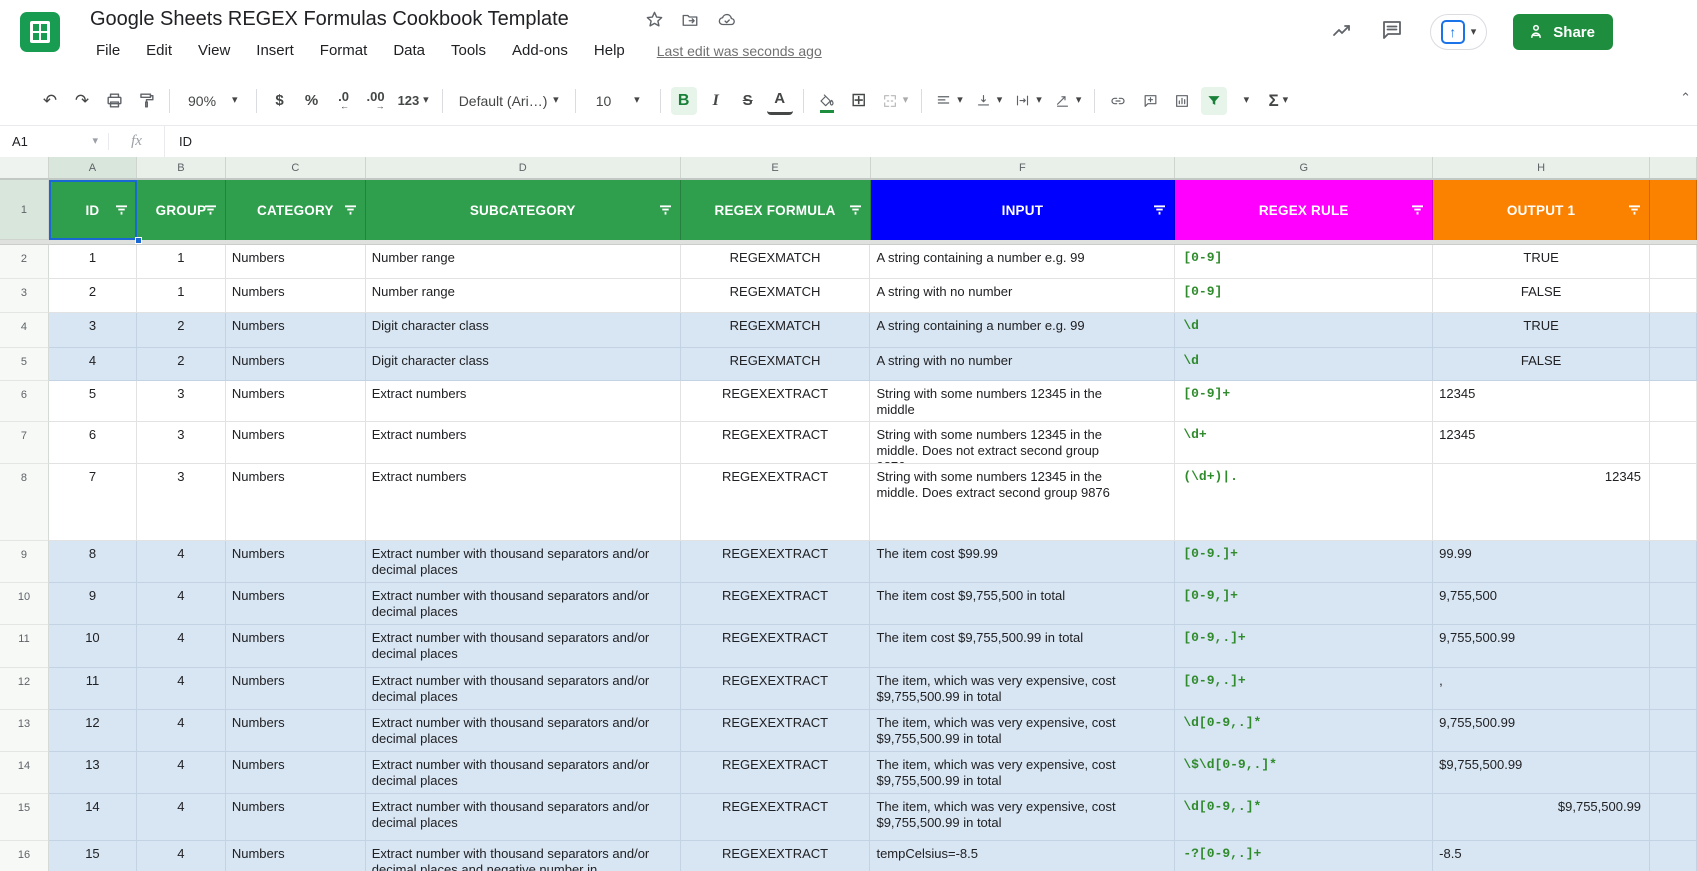 The image size is (1697, 871). I want to click on cell-output: 9,755,500.99, so click(1542, 731).